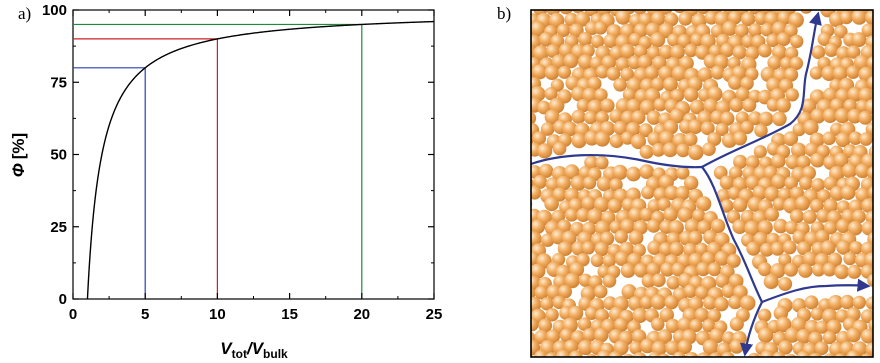 The width and height of the screenshot is (880, 363). Describe the element at coordinates (617, 161) in the screenshot. I see `channel-left` at that location.